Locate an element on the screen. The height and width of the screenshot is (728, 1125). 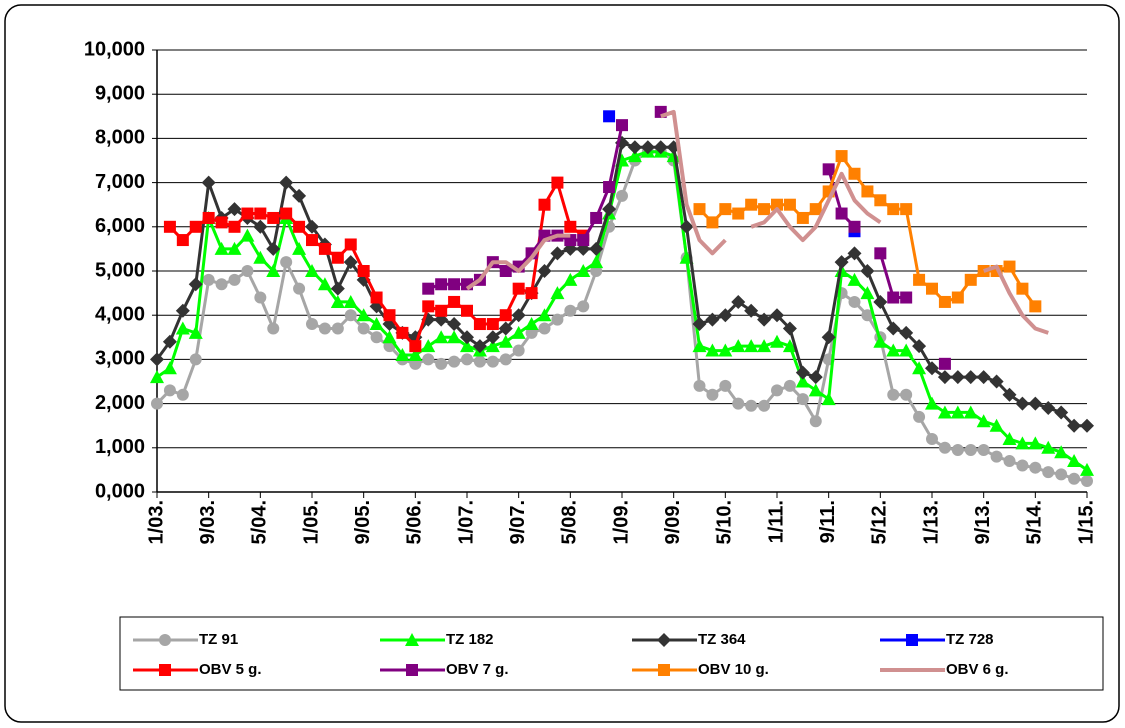
y-tick-label: 2,000 is located at coordinates (120, 403).